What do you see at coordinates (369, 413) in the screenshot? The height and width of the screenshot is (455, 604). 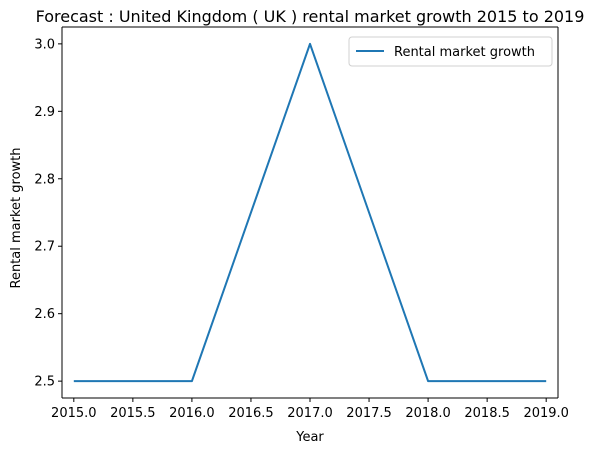 I see `x-tick-label: 2017.5` at bounding box center [369, 413].